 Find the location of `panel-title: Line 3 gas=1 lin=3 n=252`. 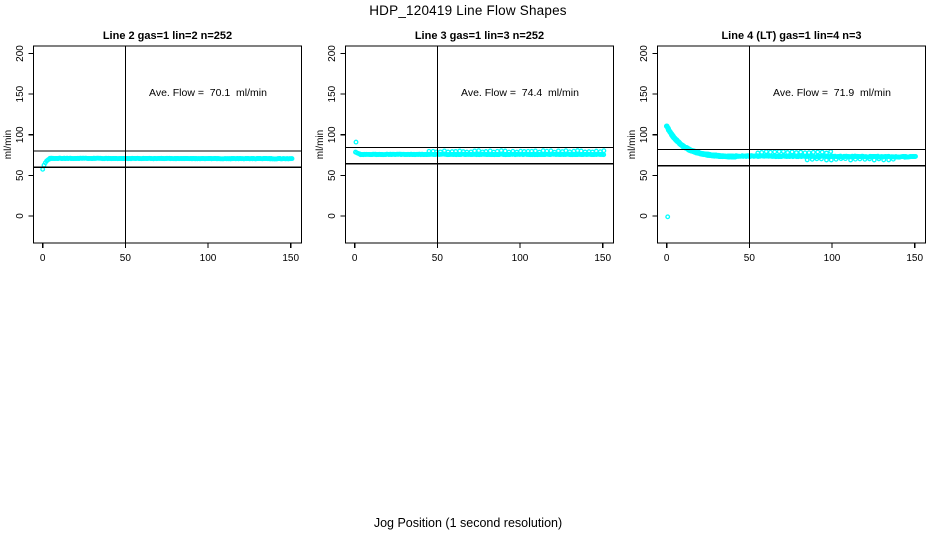

panel-title: Line 3 gas=1 lin=3 n=252 is located at coordinates (479, 36).